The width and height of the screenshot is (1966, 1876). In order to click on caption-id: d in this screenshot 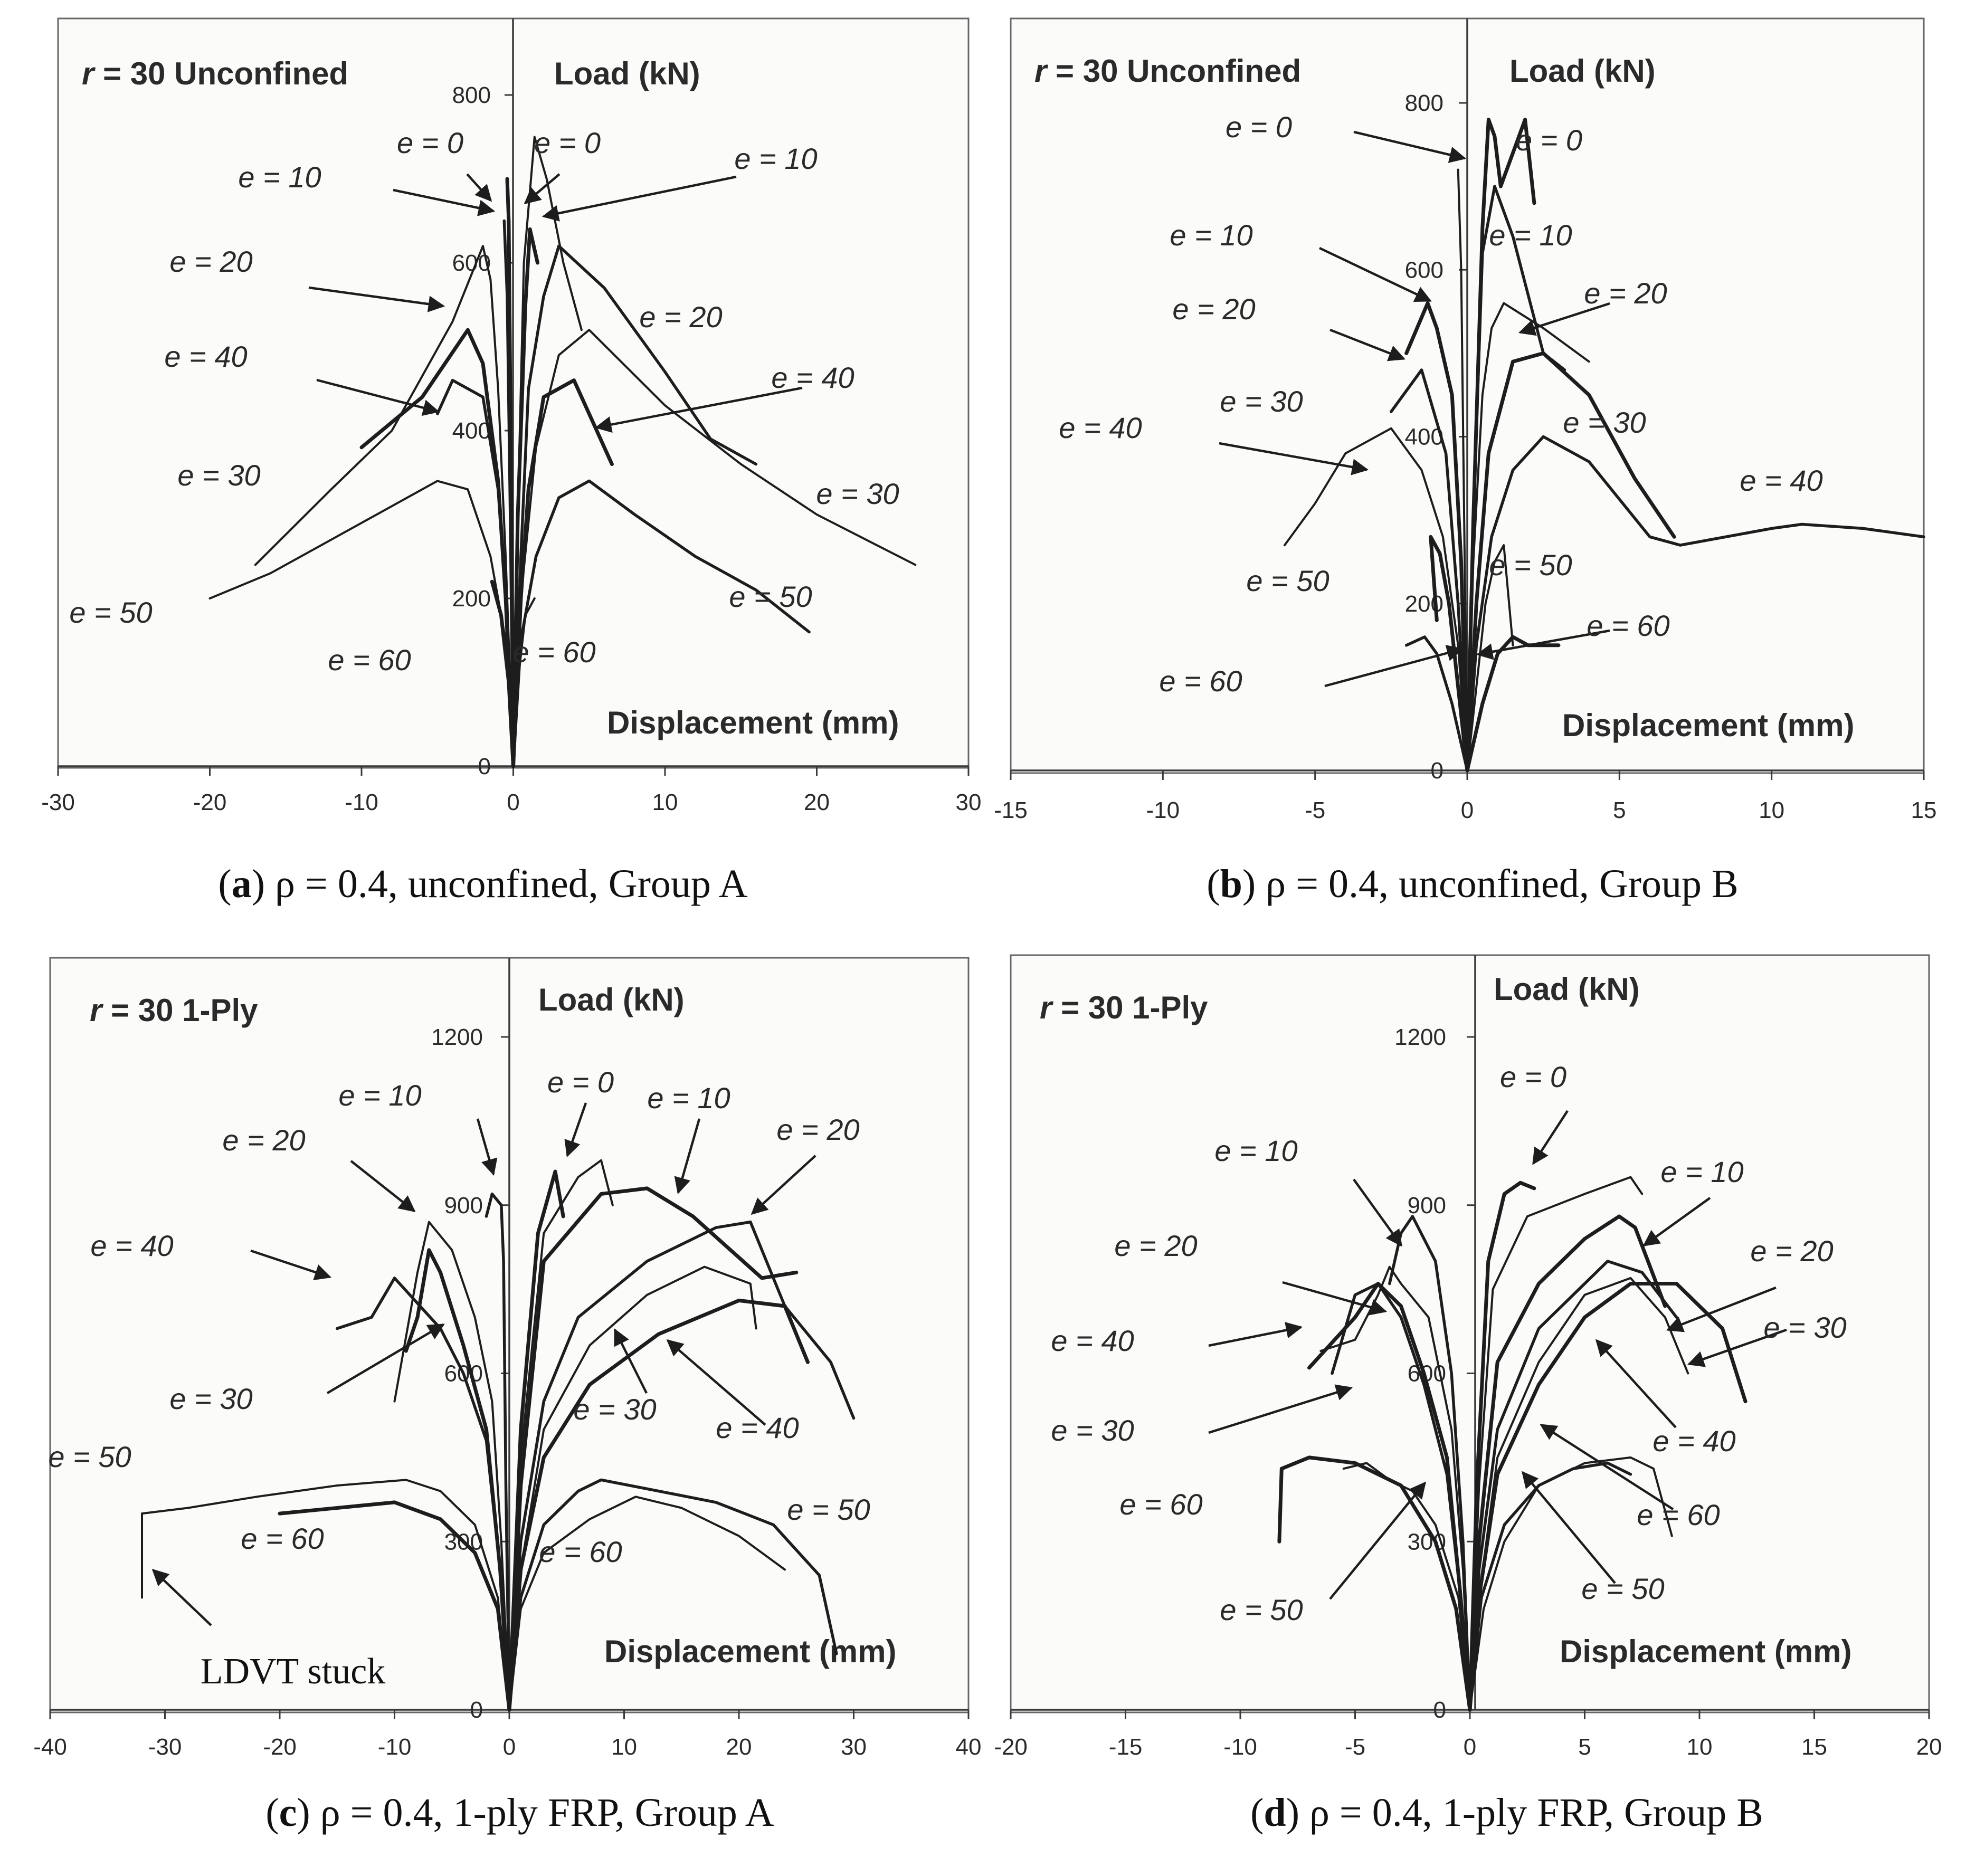, I will do `click(1275, 1813)`.